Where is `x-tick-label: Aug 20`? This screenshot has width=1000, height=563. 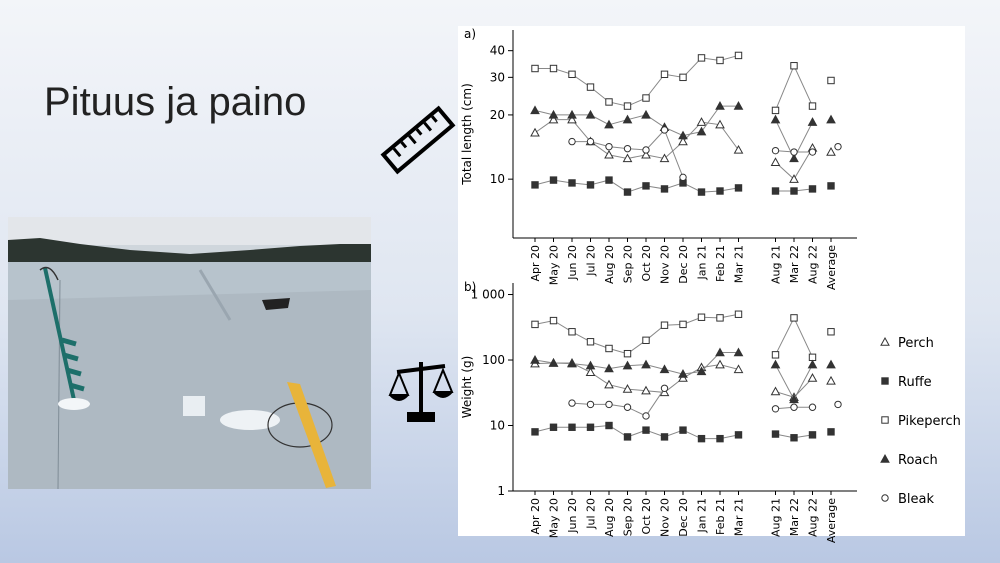
x-tick-label: Aug 20 is located at coordinates (609, 264).